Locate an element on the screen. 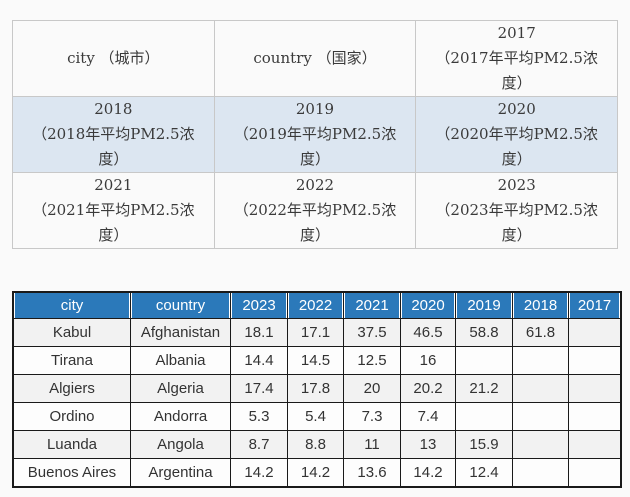  header-2017: 2017 is located at coordinates (594, 305).